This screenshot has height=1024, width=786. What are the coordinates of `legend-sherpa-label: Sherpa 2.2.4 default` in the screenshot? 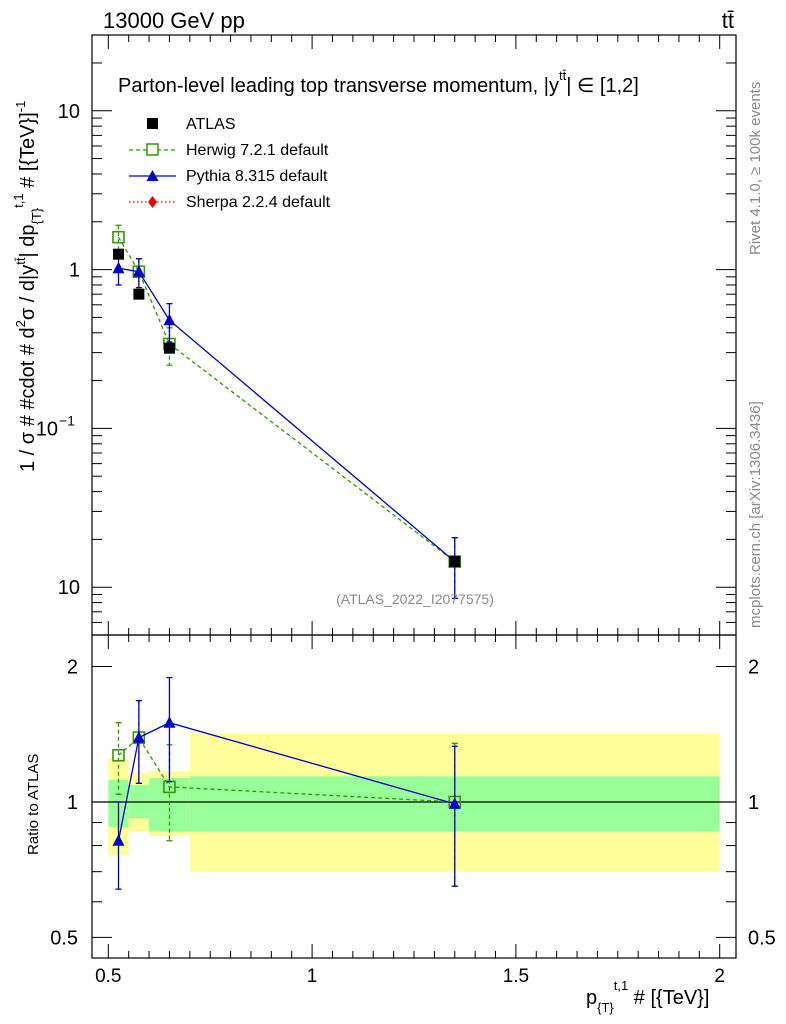 It's located at (258, 202).